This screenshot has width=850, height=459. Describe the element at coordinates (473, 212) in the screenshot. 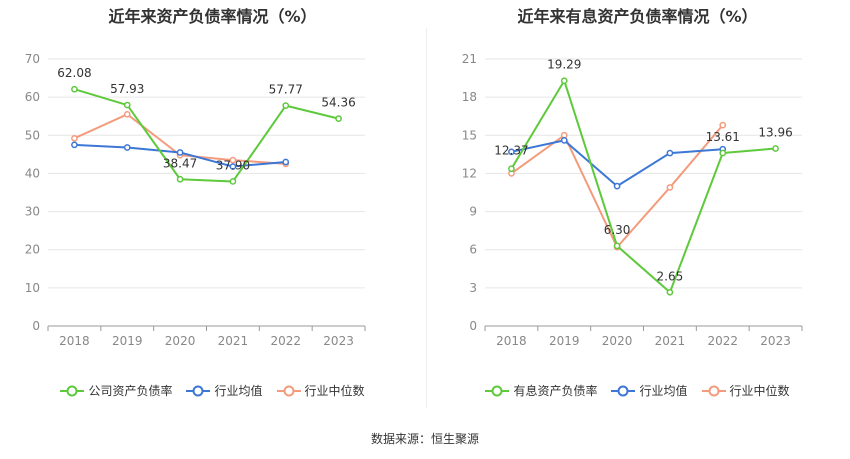

I see `y-tick-label: 9` at that location.